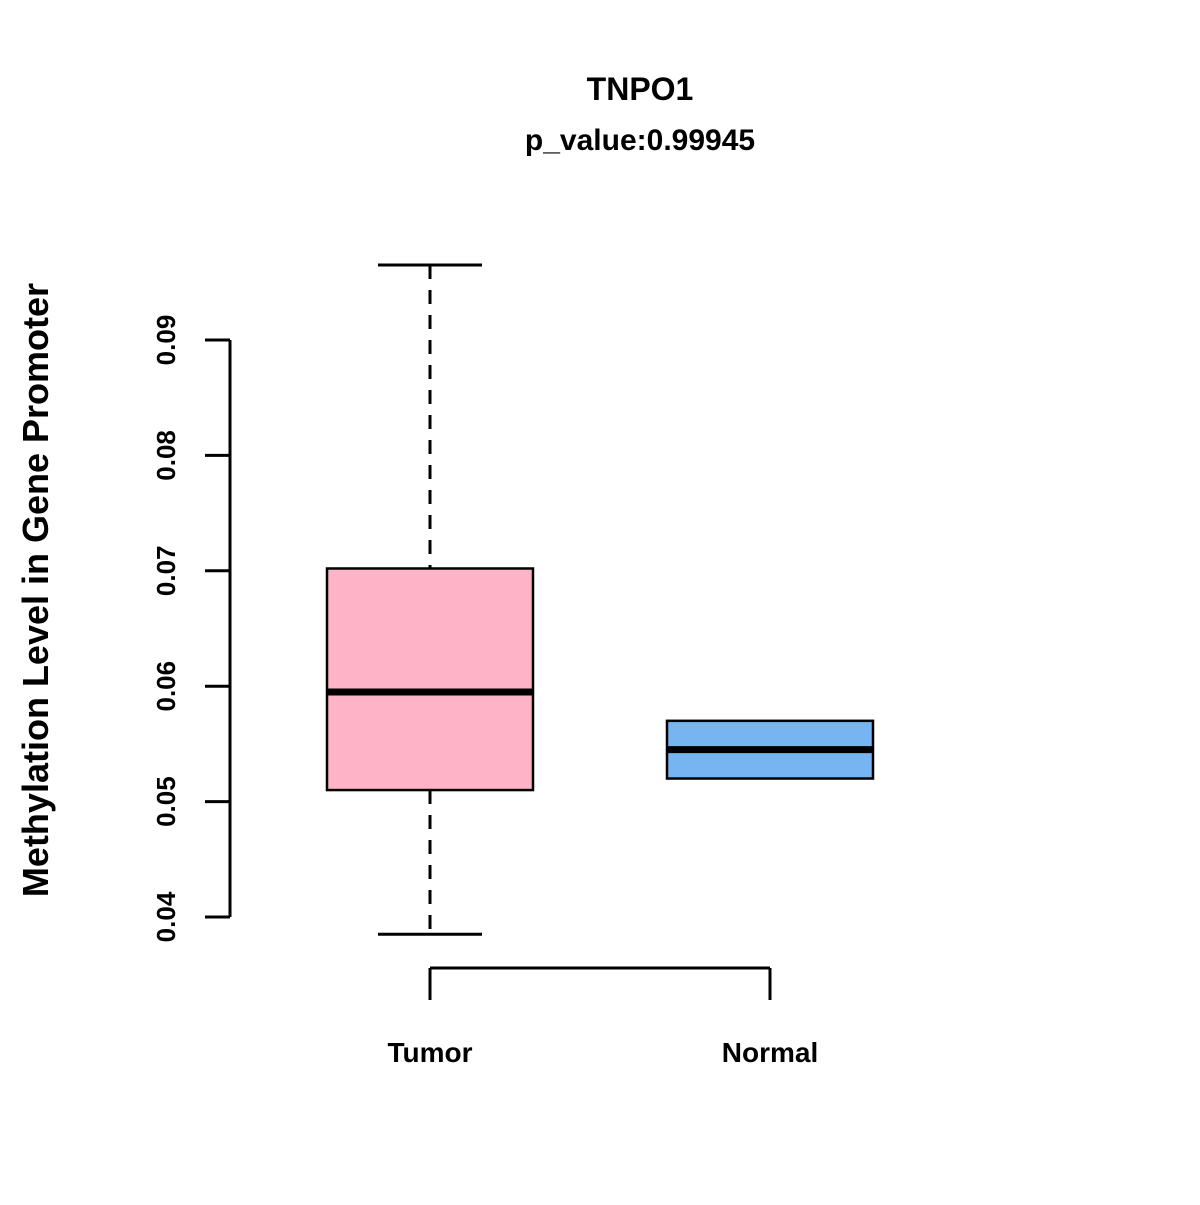 The height and width of the screenshot is (1205, 1200). I want to click on y-axis-tick-label: 0.04, so click(166, 916).